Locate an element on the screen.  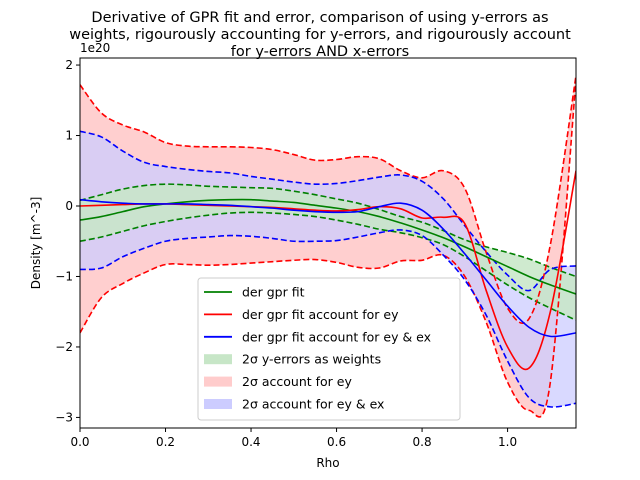
legend-label: der gpr fit is located at coordinates (273, 292).